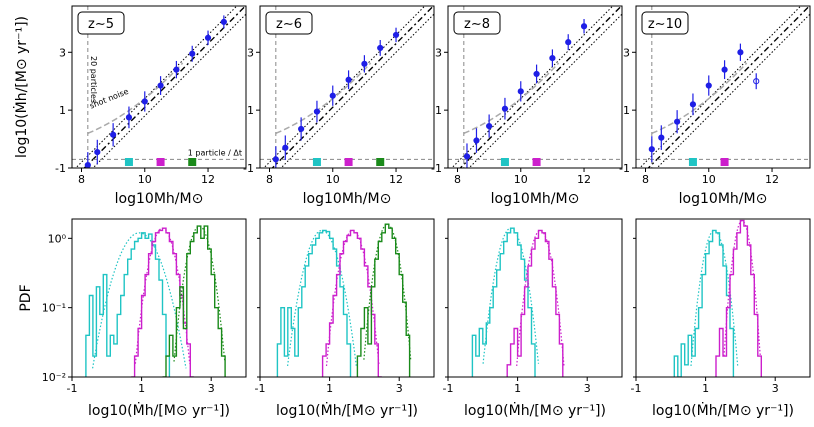 This screenshot has width=814, height=427. Describe the element at coordinates (289, 24) in the screenshot. I see `redshift-label: z∼6` at that location.